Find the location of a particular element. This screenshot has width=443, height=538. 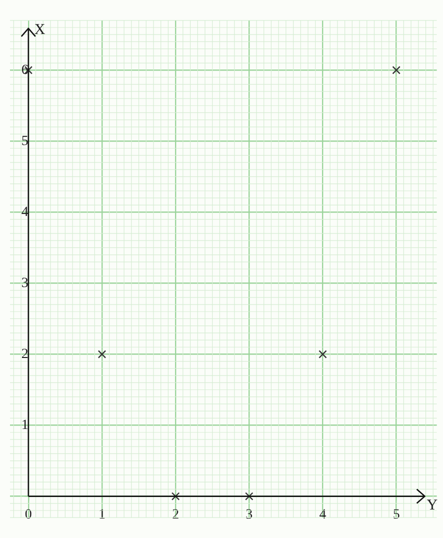

y-axis-title: X is located at coordinates (40, 30).